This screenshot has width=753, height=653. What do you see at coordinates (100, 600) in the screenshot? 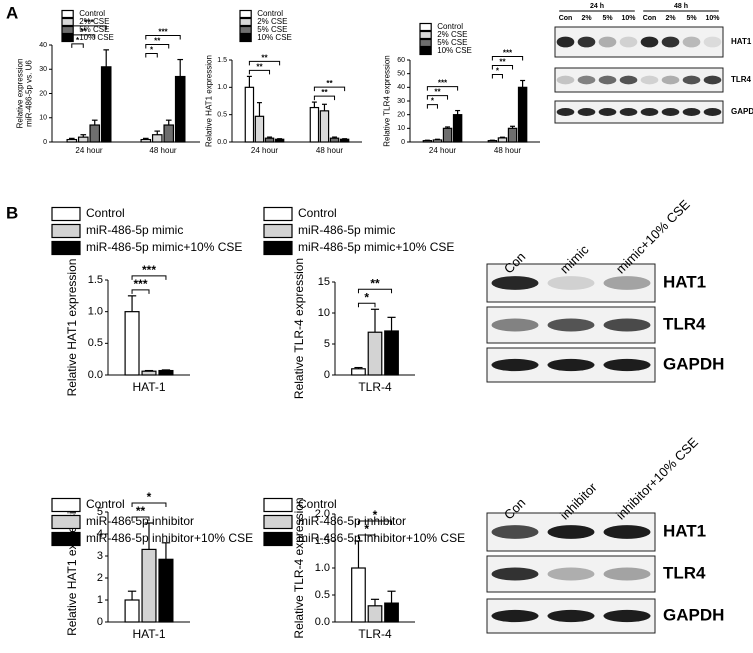
I see `y-tick-label: 1` at bounding box center [100, 600].